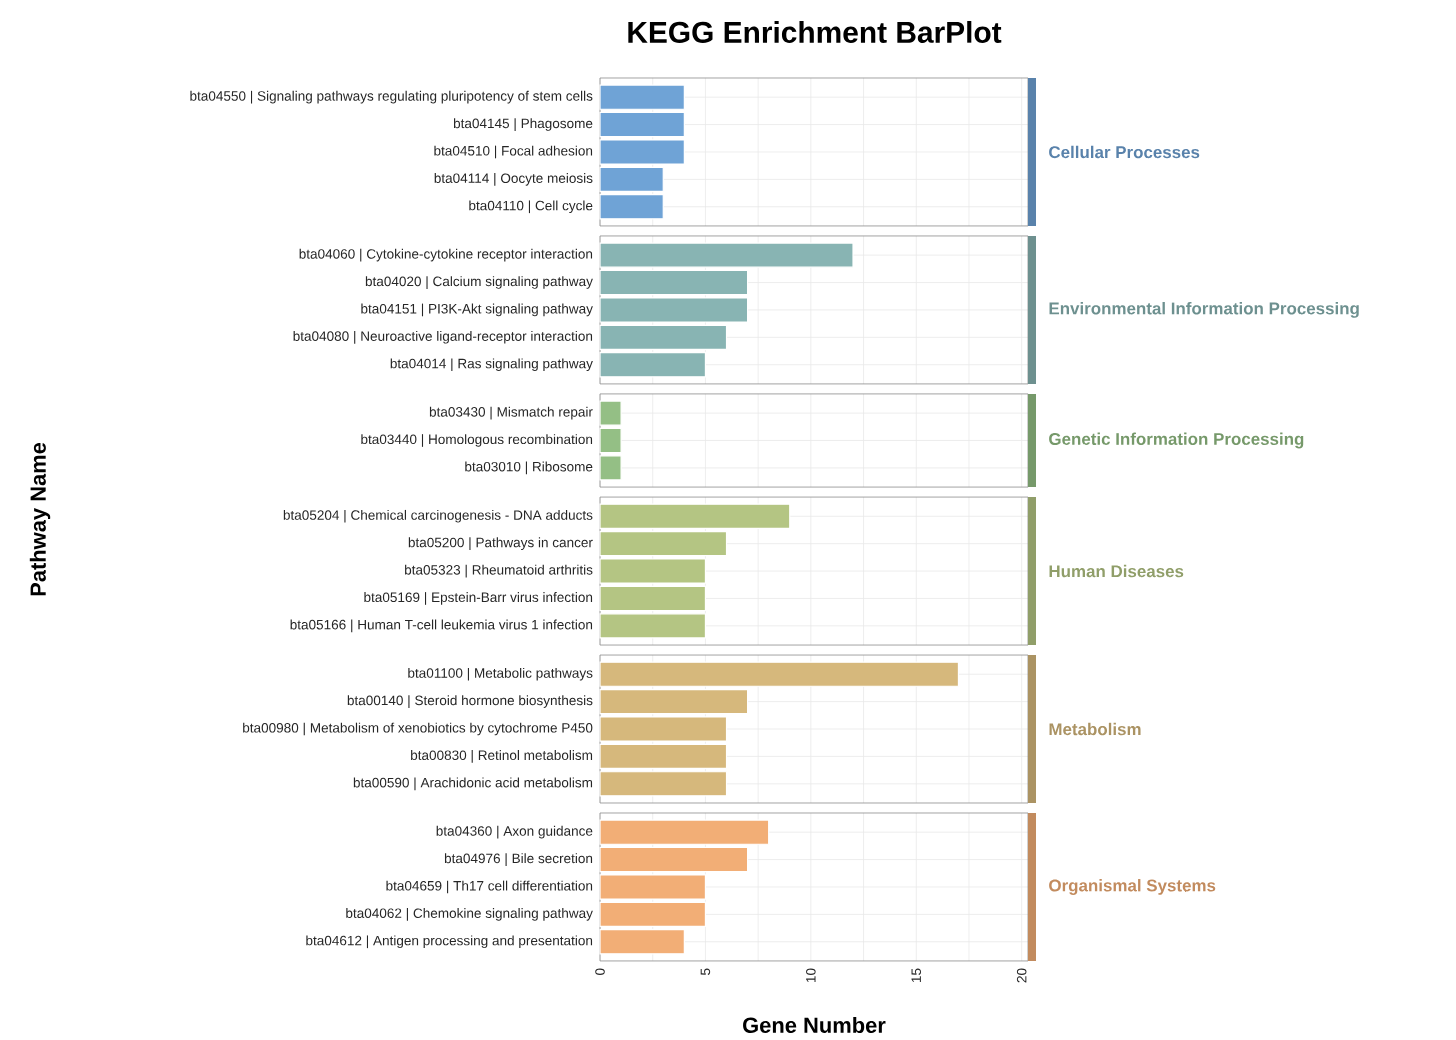 This screenshot has height=1040, width=1456. I want to click on text: Cellular Processes, so click(1124, 152).